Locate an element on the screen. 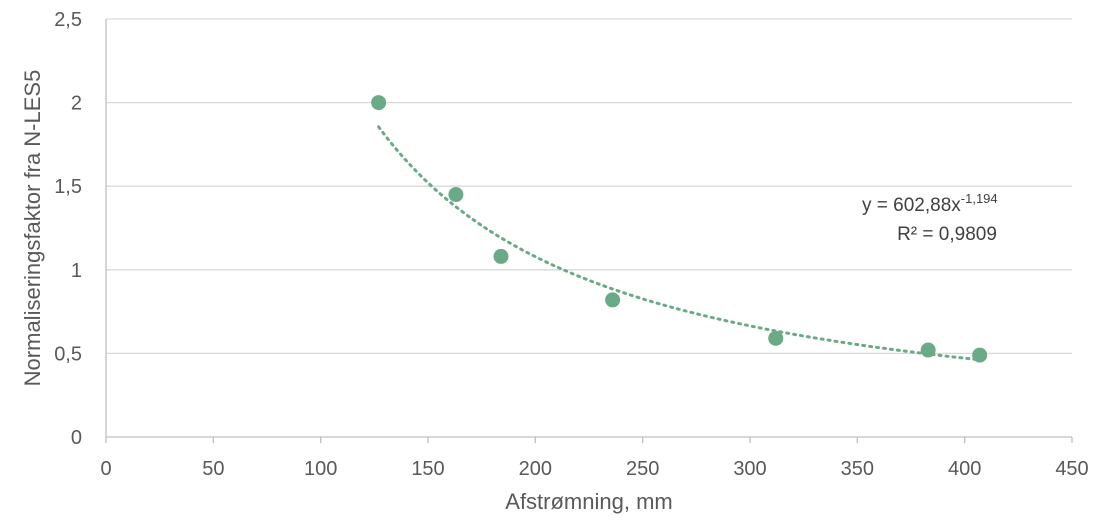 The width and height of the screenshot is (1097, 520). y-axis-title: Normaliseringsfaktor fra N-LES5 is located at coordinates (32, 228).